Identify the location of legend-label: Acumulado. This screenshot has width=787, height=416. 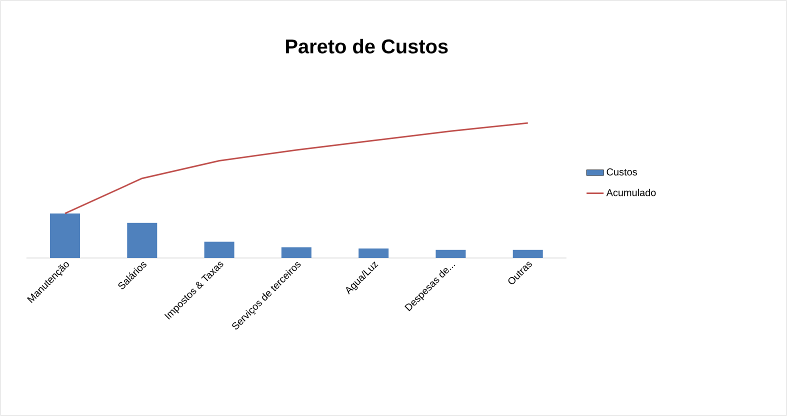
(631, 192).